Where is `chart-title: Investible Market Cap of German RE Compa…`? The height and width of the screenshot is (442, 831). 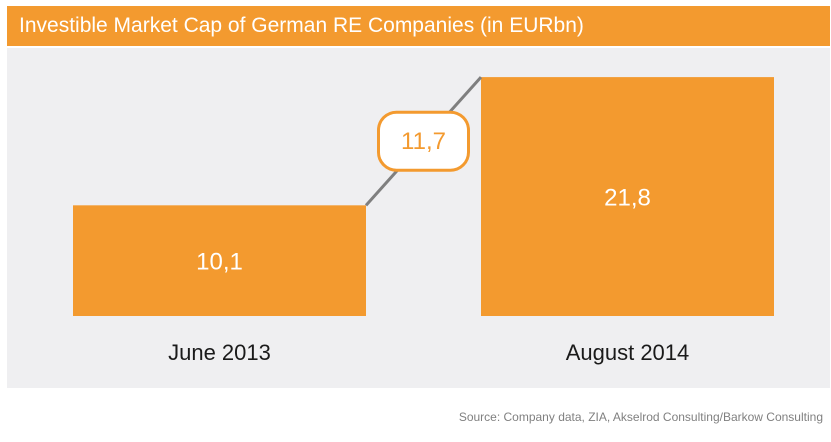 chart-title: Investible Market Cap of German RE Compa… is located at coordinates (301, 25).